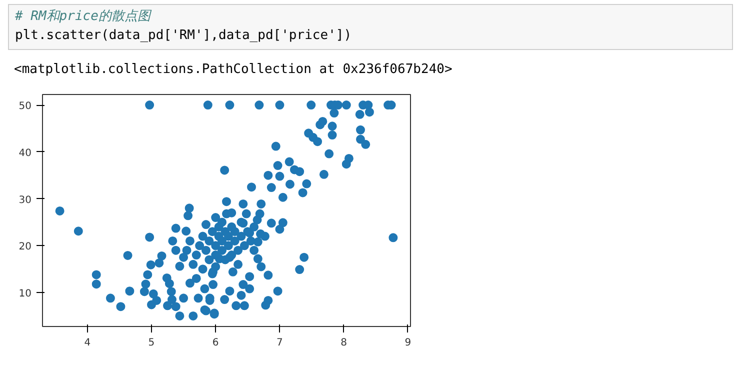 The width and height of the screenshot is (741, 380). Describe the element at coordinates (25, 200) in the screenshot. I see `y-tick-label: 30` at that location.